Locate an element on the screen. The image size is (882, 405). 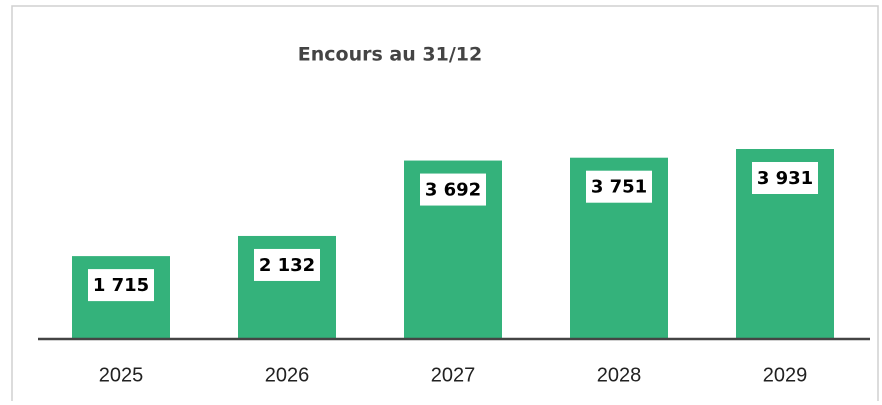
value-label: 3 751 is located at coordinates (619, 187).